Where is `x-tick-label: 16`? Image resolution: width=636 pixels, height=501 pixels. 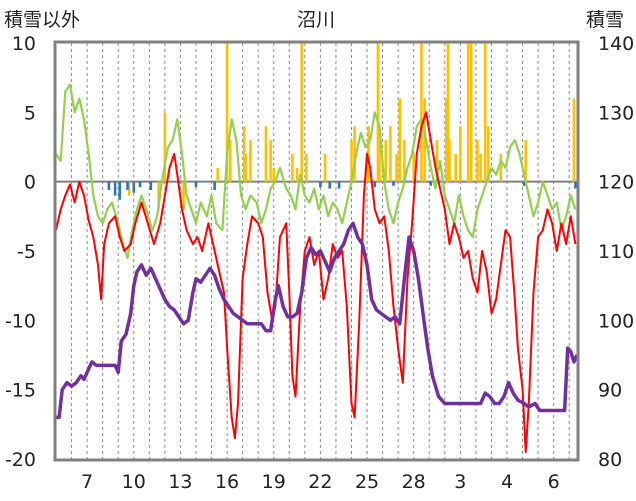
x-tick-label: 16 is located at coordinates (227, 482).